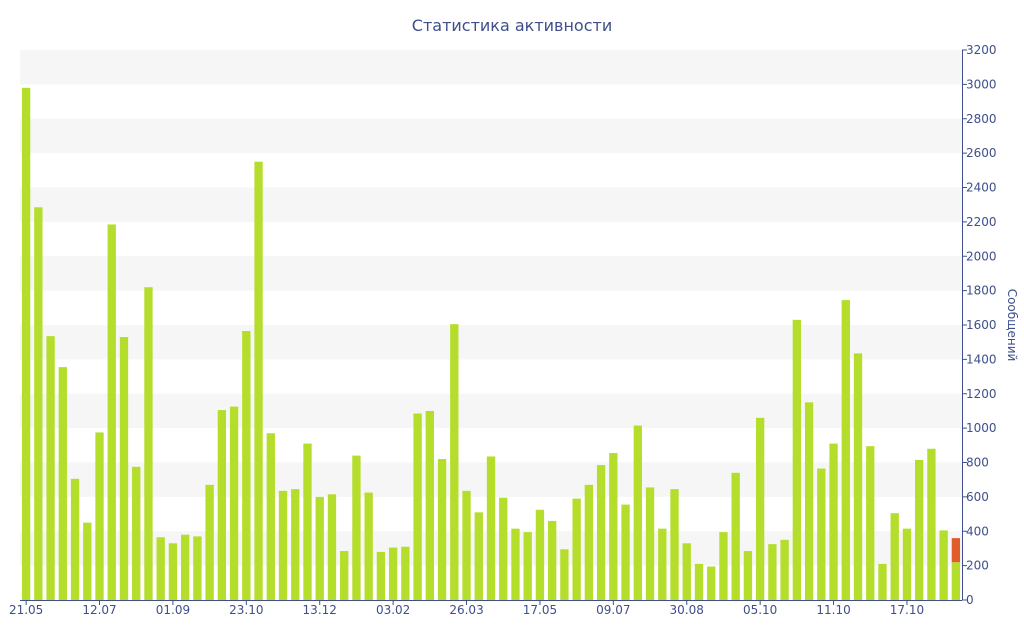 The image size is (1024, 640). What do you see at coordinates (687, 610) in the screenshot?
I see `x-tick-label: 30.08` at bounding box center [687, 610].